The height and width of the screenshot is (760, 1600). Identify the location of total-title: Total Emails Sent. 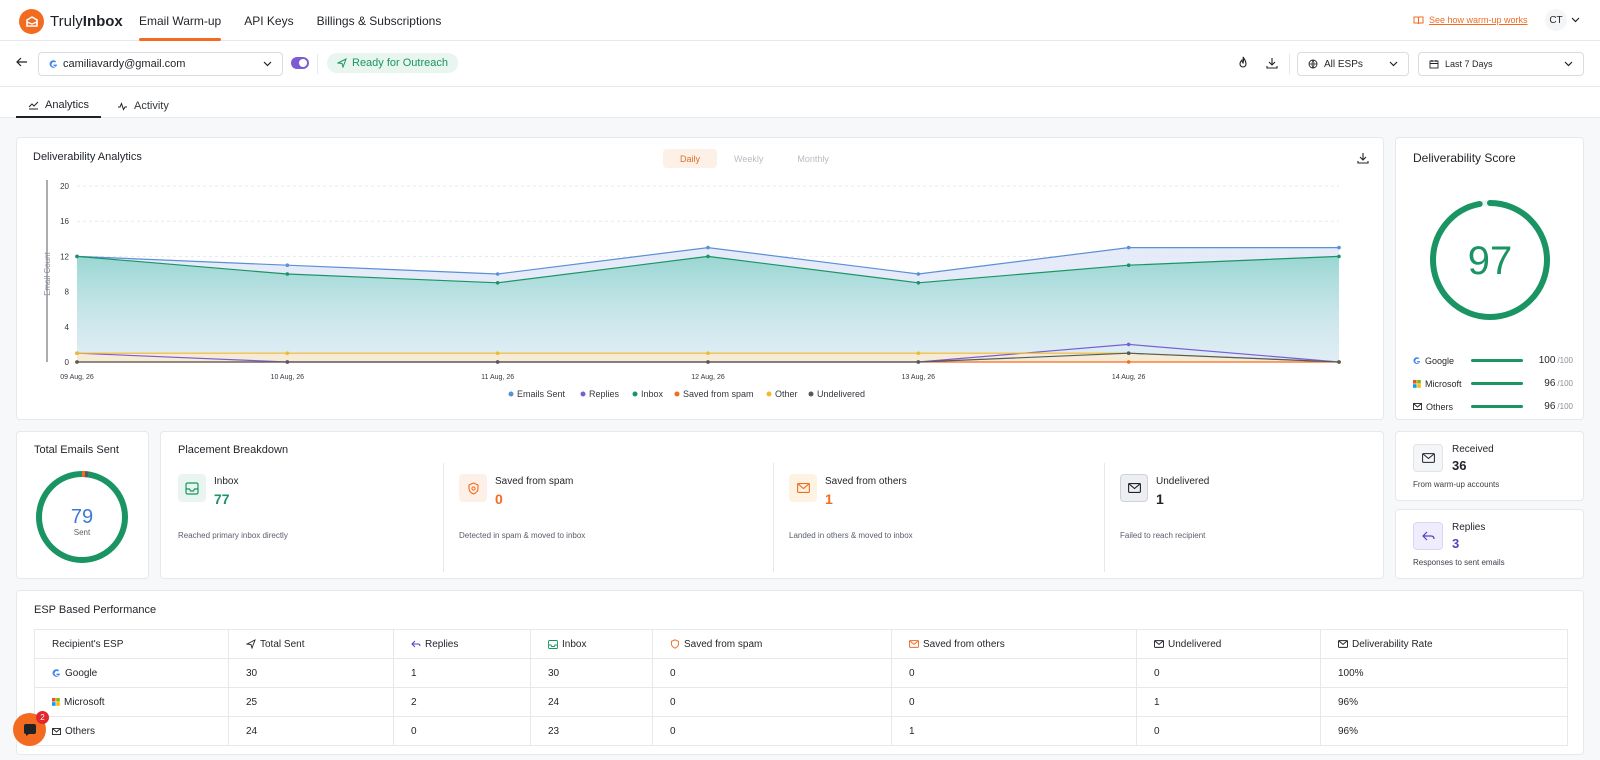
(76, 450).